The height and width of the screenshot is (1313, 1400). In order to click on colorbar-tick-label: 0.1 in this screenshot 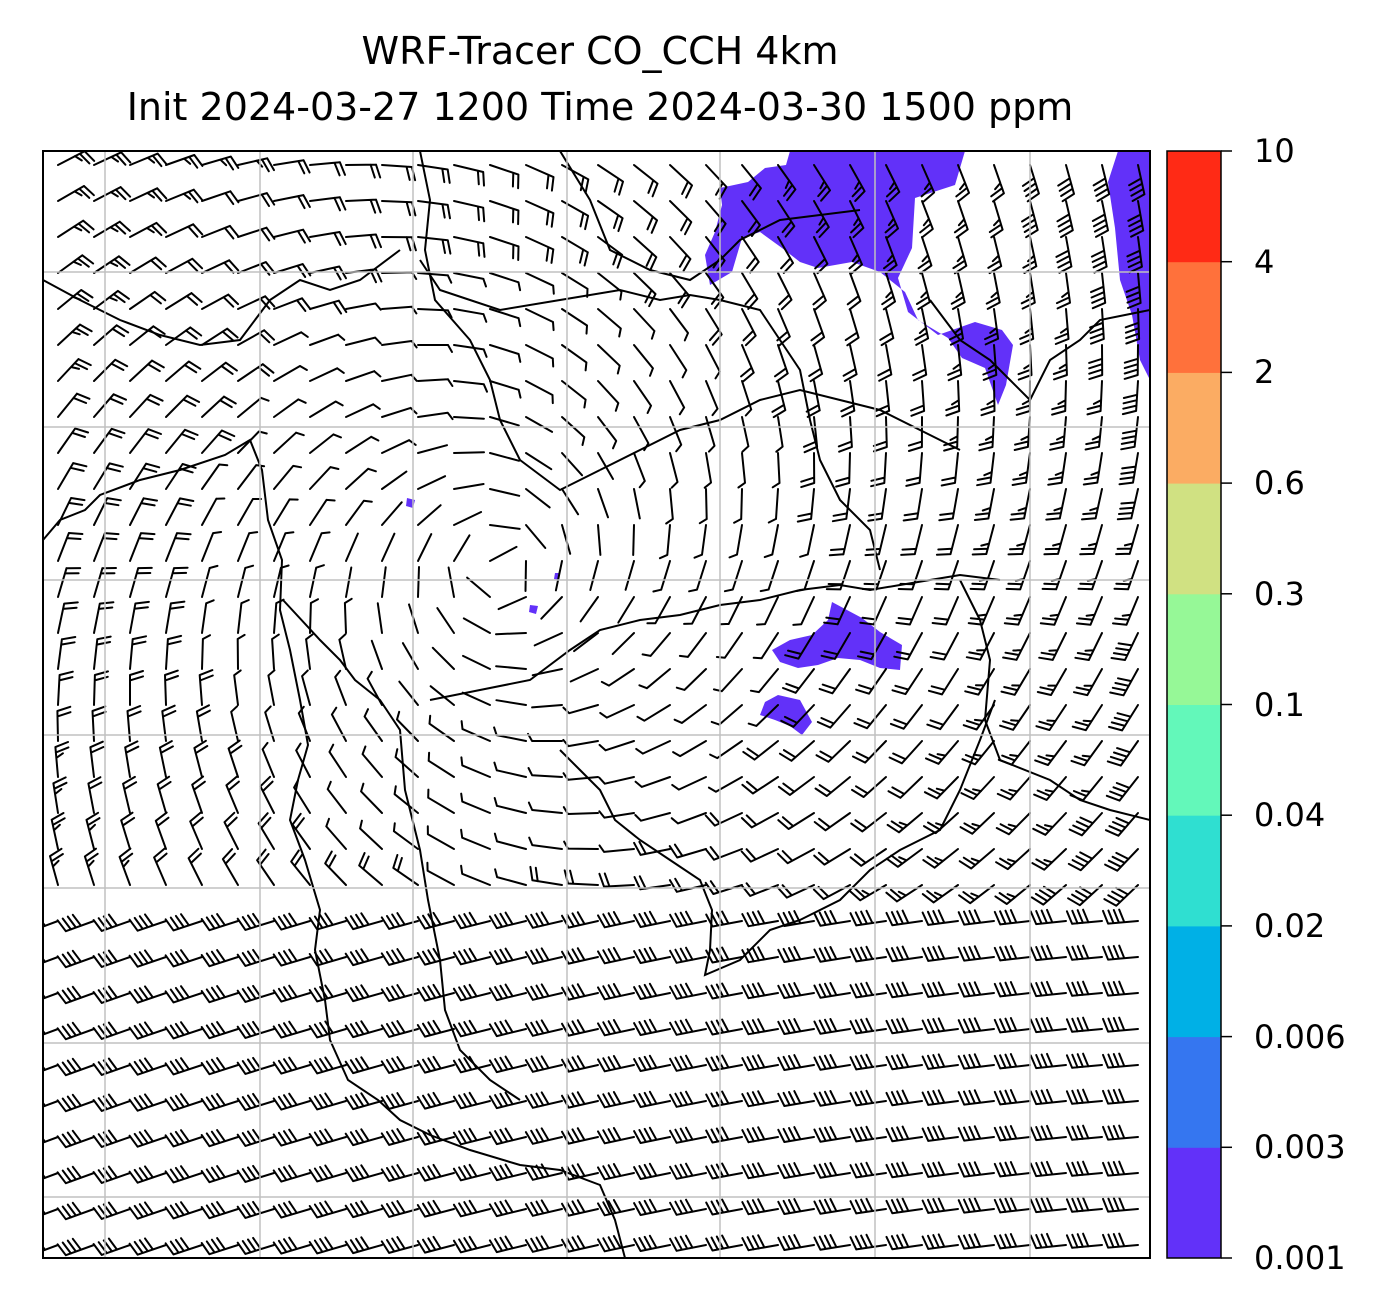, I will do `click(1279, 704)`.